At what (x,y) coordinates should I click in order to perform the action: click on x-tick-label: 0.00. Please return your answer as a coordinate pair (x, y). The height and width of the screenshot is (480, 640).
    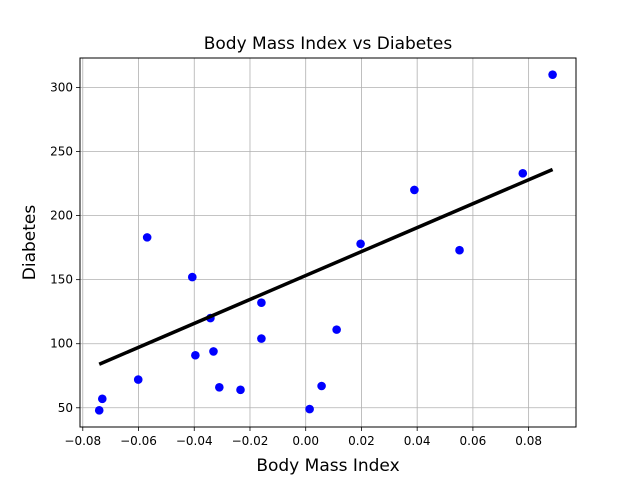
    Looking at the image, I should click on (305, 441).